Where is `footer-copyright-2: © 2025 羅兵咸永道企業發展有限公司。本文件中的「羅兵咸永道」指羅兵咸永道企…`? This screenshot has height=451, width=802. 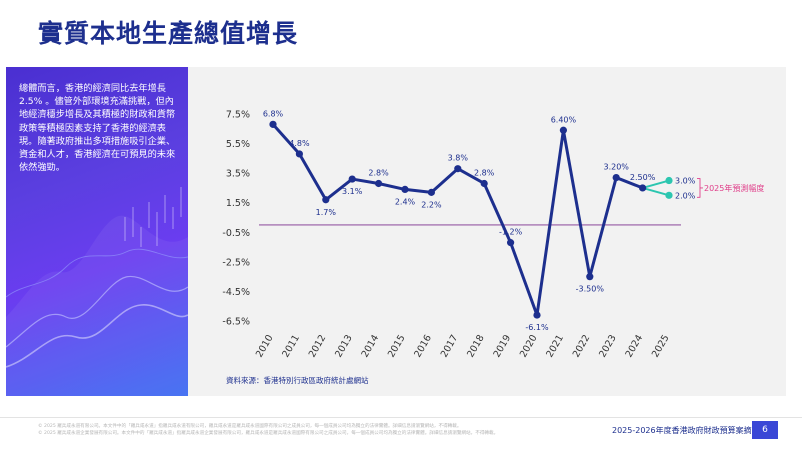 footer-copyright-2: © 2025 羅兵咸永道企業發展有限公司。本文件中的「羅兵咸永道」指羅兵咸永道企… is located at coordinates (268, 433).